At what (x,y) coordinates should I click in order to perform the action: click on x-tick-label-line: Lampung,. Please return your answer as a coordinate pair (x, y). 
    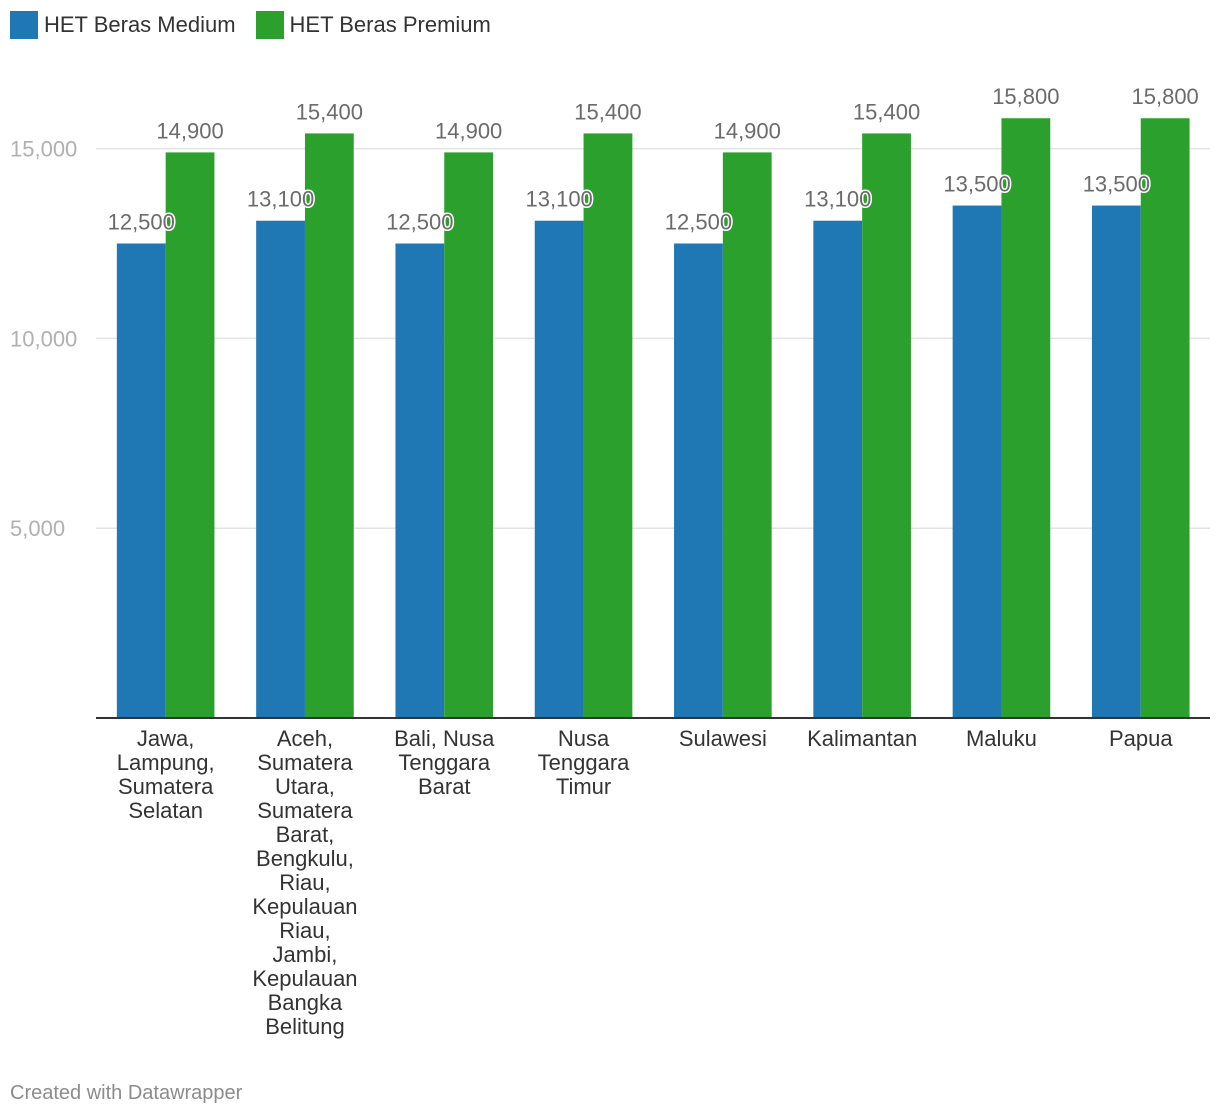
    Looking at the image, I should click on (166, 762).